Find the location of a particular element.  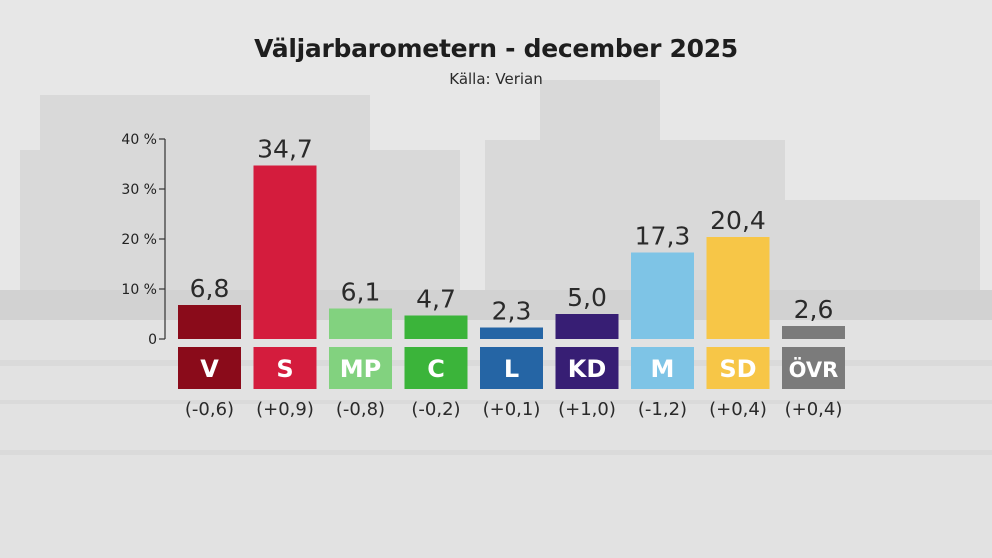

bar-c is located at coordinates (436, 327).